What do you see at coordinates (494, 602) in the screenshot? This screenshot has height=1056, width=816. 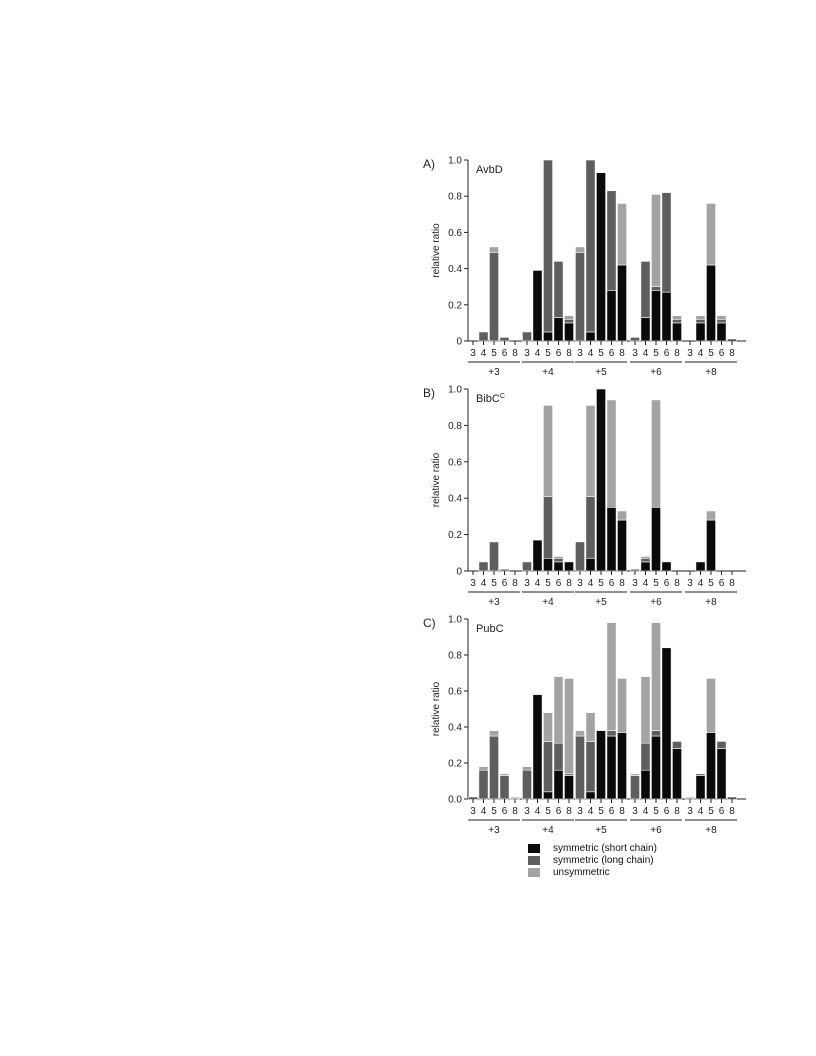 I see `group-label: +3` at bounding box center [494, 602].